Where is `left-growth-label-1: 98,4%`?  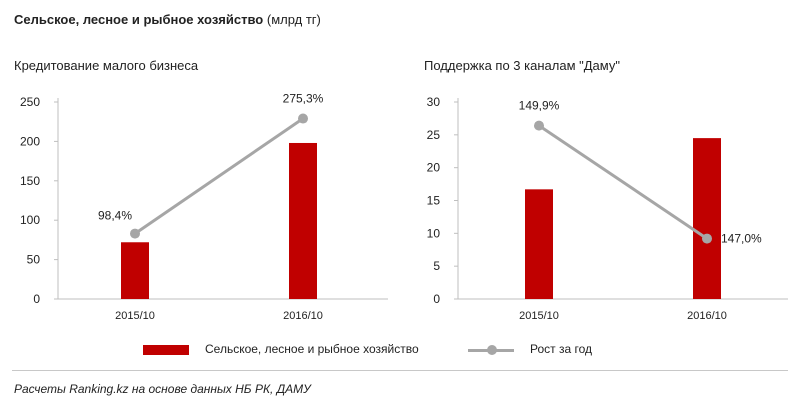
left-growth-label-1: 98,4% is located at coordinates (115, 216).